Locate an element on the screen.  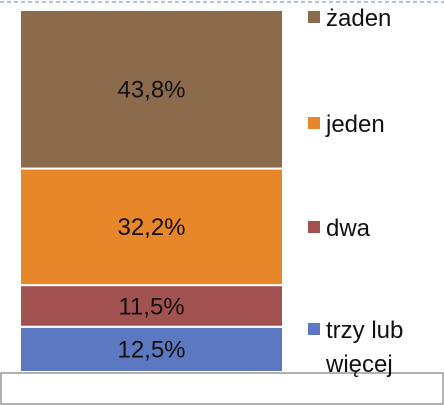
legend-label: żaden is located at coordinates (359, 18).